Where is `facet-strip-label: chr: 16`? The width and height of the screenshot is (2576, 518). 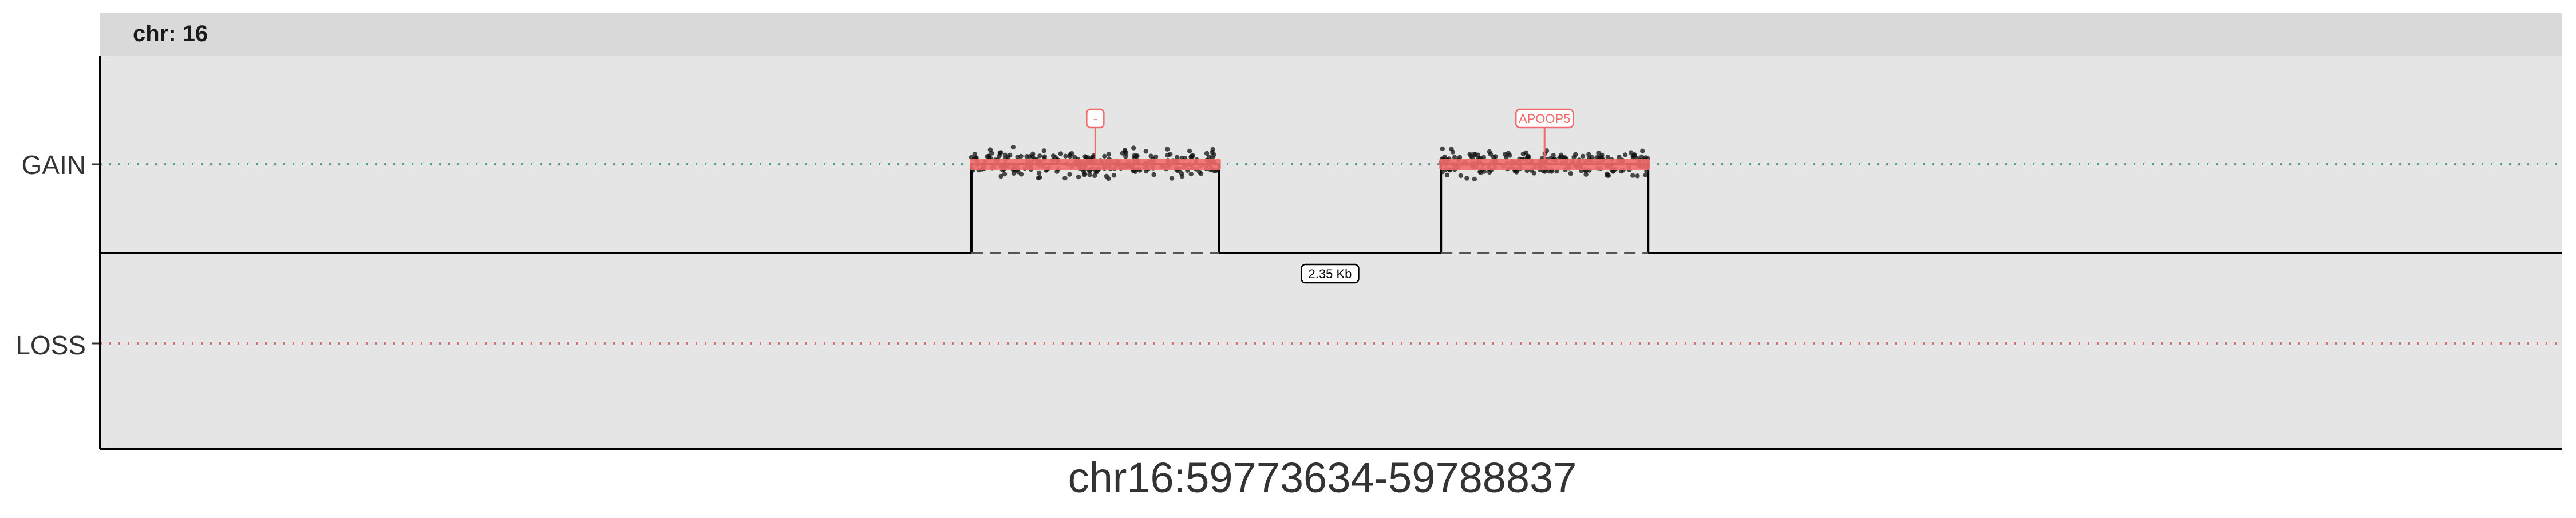
facet-strip-label: chr: 16 is located at coordinates (170, 33).